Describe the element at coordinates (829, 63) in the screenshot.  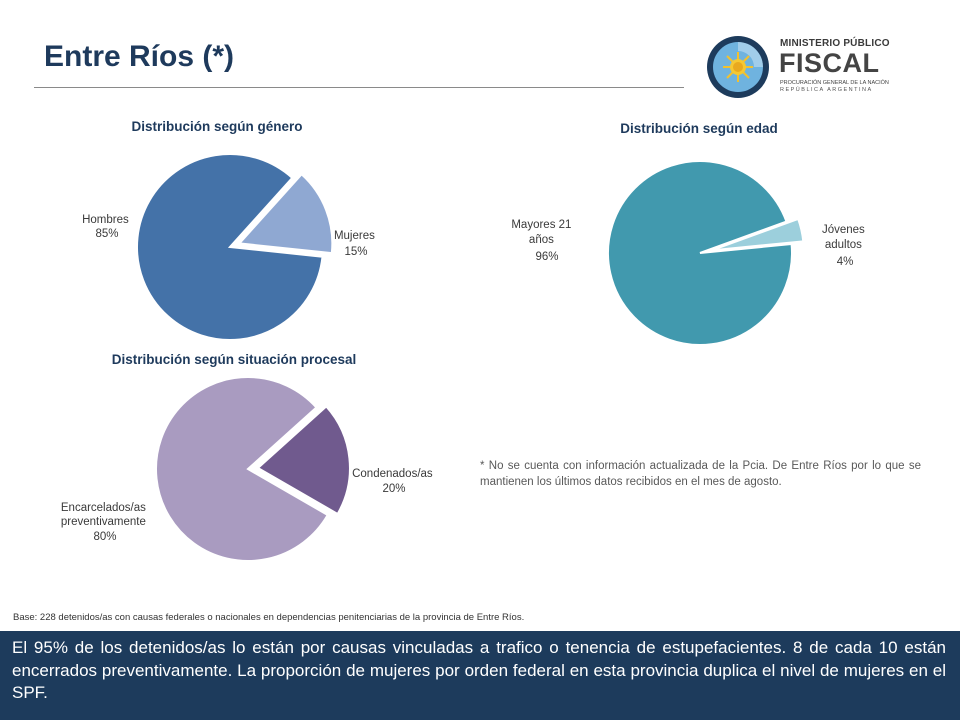
I see `logo-line-fiscal: FISCAL` at that location.